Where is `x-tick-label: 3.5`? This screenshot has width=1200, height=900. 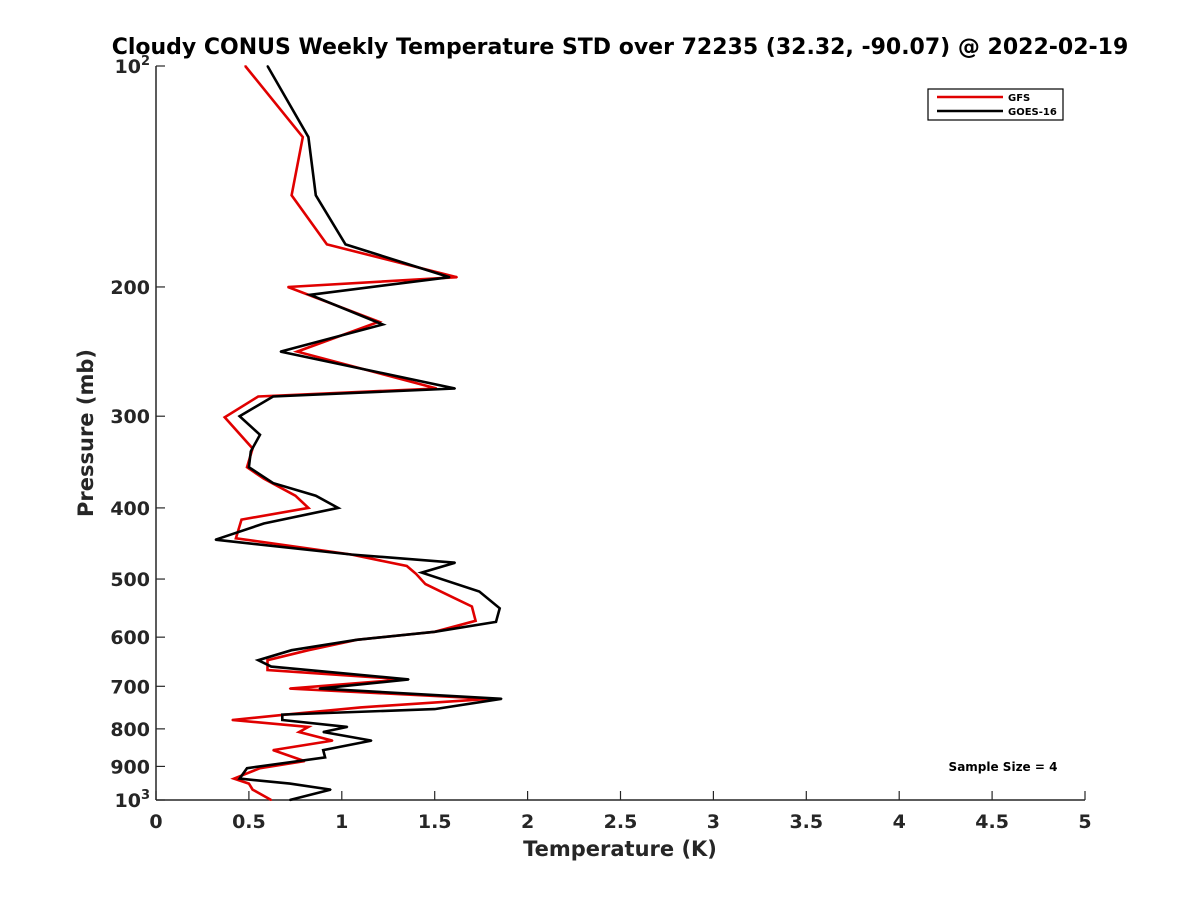 x-tick-label: 3.5 is located at coordinates (806, 822).